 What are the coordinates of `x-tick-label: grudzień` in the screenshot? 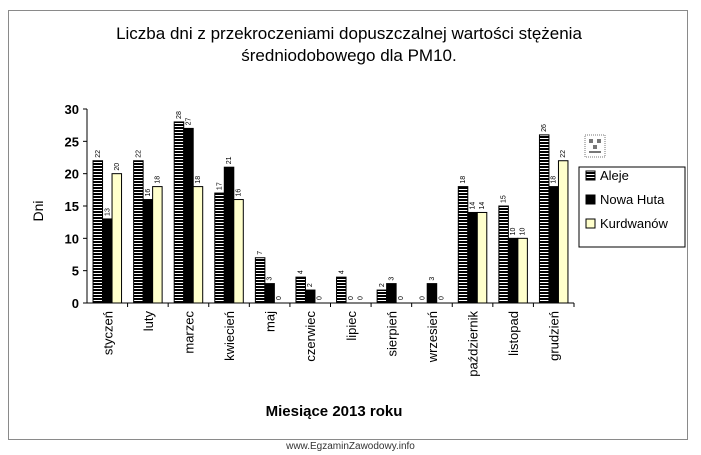 It's located at (554, 336).